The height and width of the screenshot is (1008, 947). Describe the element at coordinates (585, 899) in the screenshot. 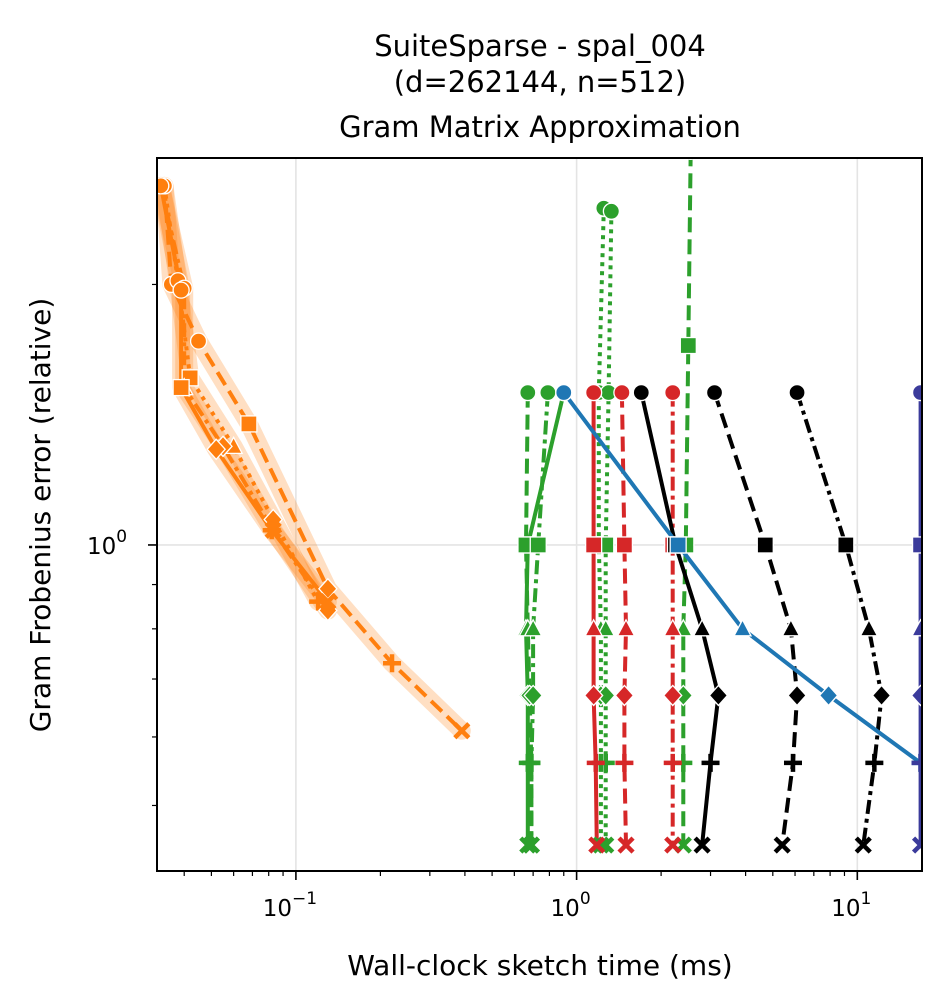

I see `x-tick-label-exponent: 0` at that location.